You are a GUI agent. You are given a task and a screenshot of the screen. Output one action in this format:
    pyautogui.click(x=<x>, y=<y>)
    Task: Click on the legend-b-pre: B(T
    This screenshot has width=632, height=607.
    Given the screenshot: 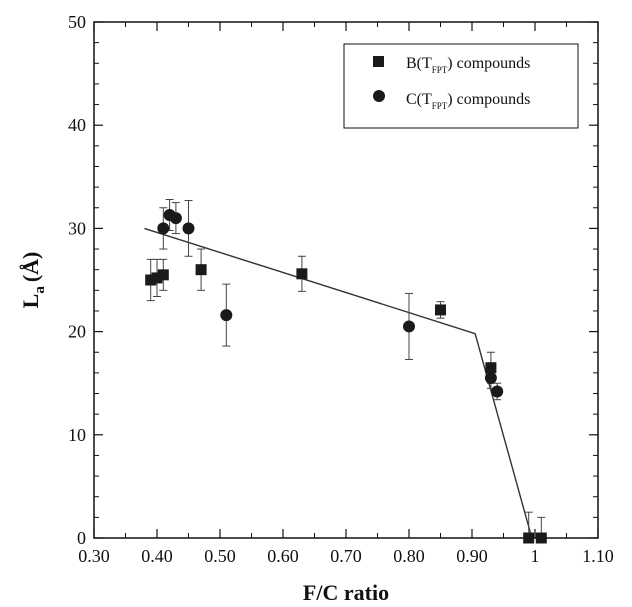 What is the action you would take?
    pyautogui.click(x=419, y=63)
    